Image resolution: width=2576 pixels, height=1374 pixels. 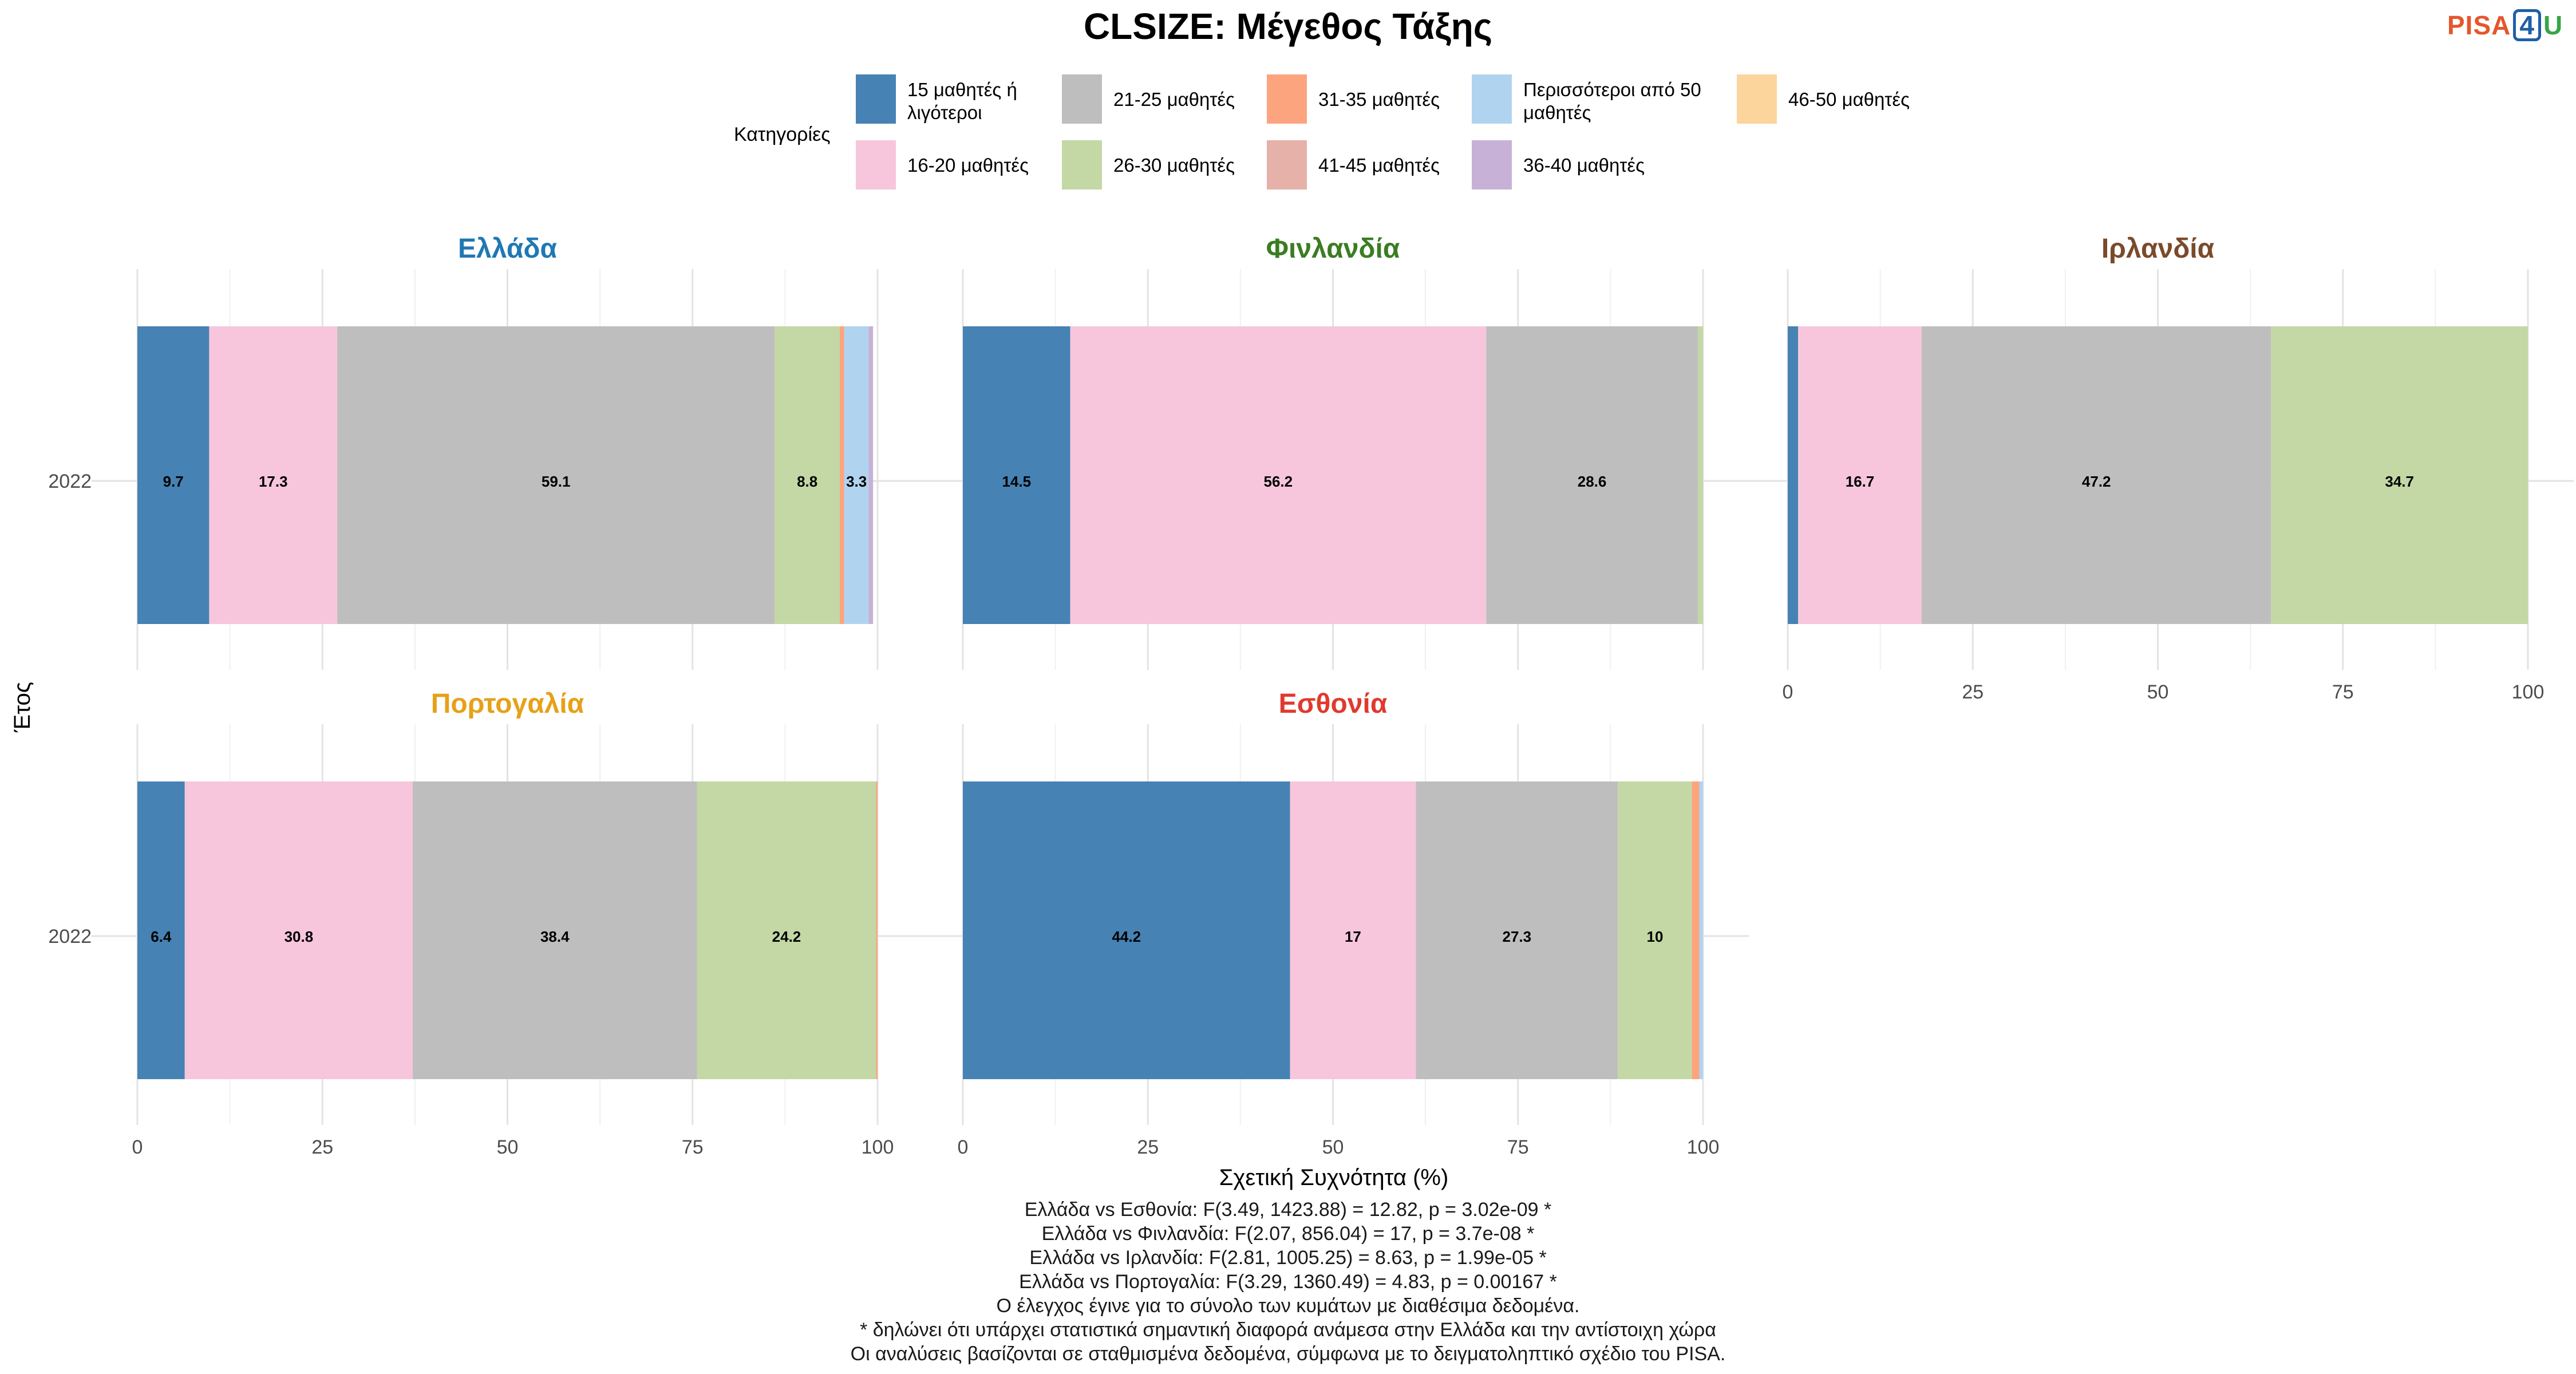 I want to click on legend-item: 41-45 μαθητές, so click(x=1353, y=165).